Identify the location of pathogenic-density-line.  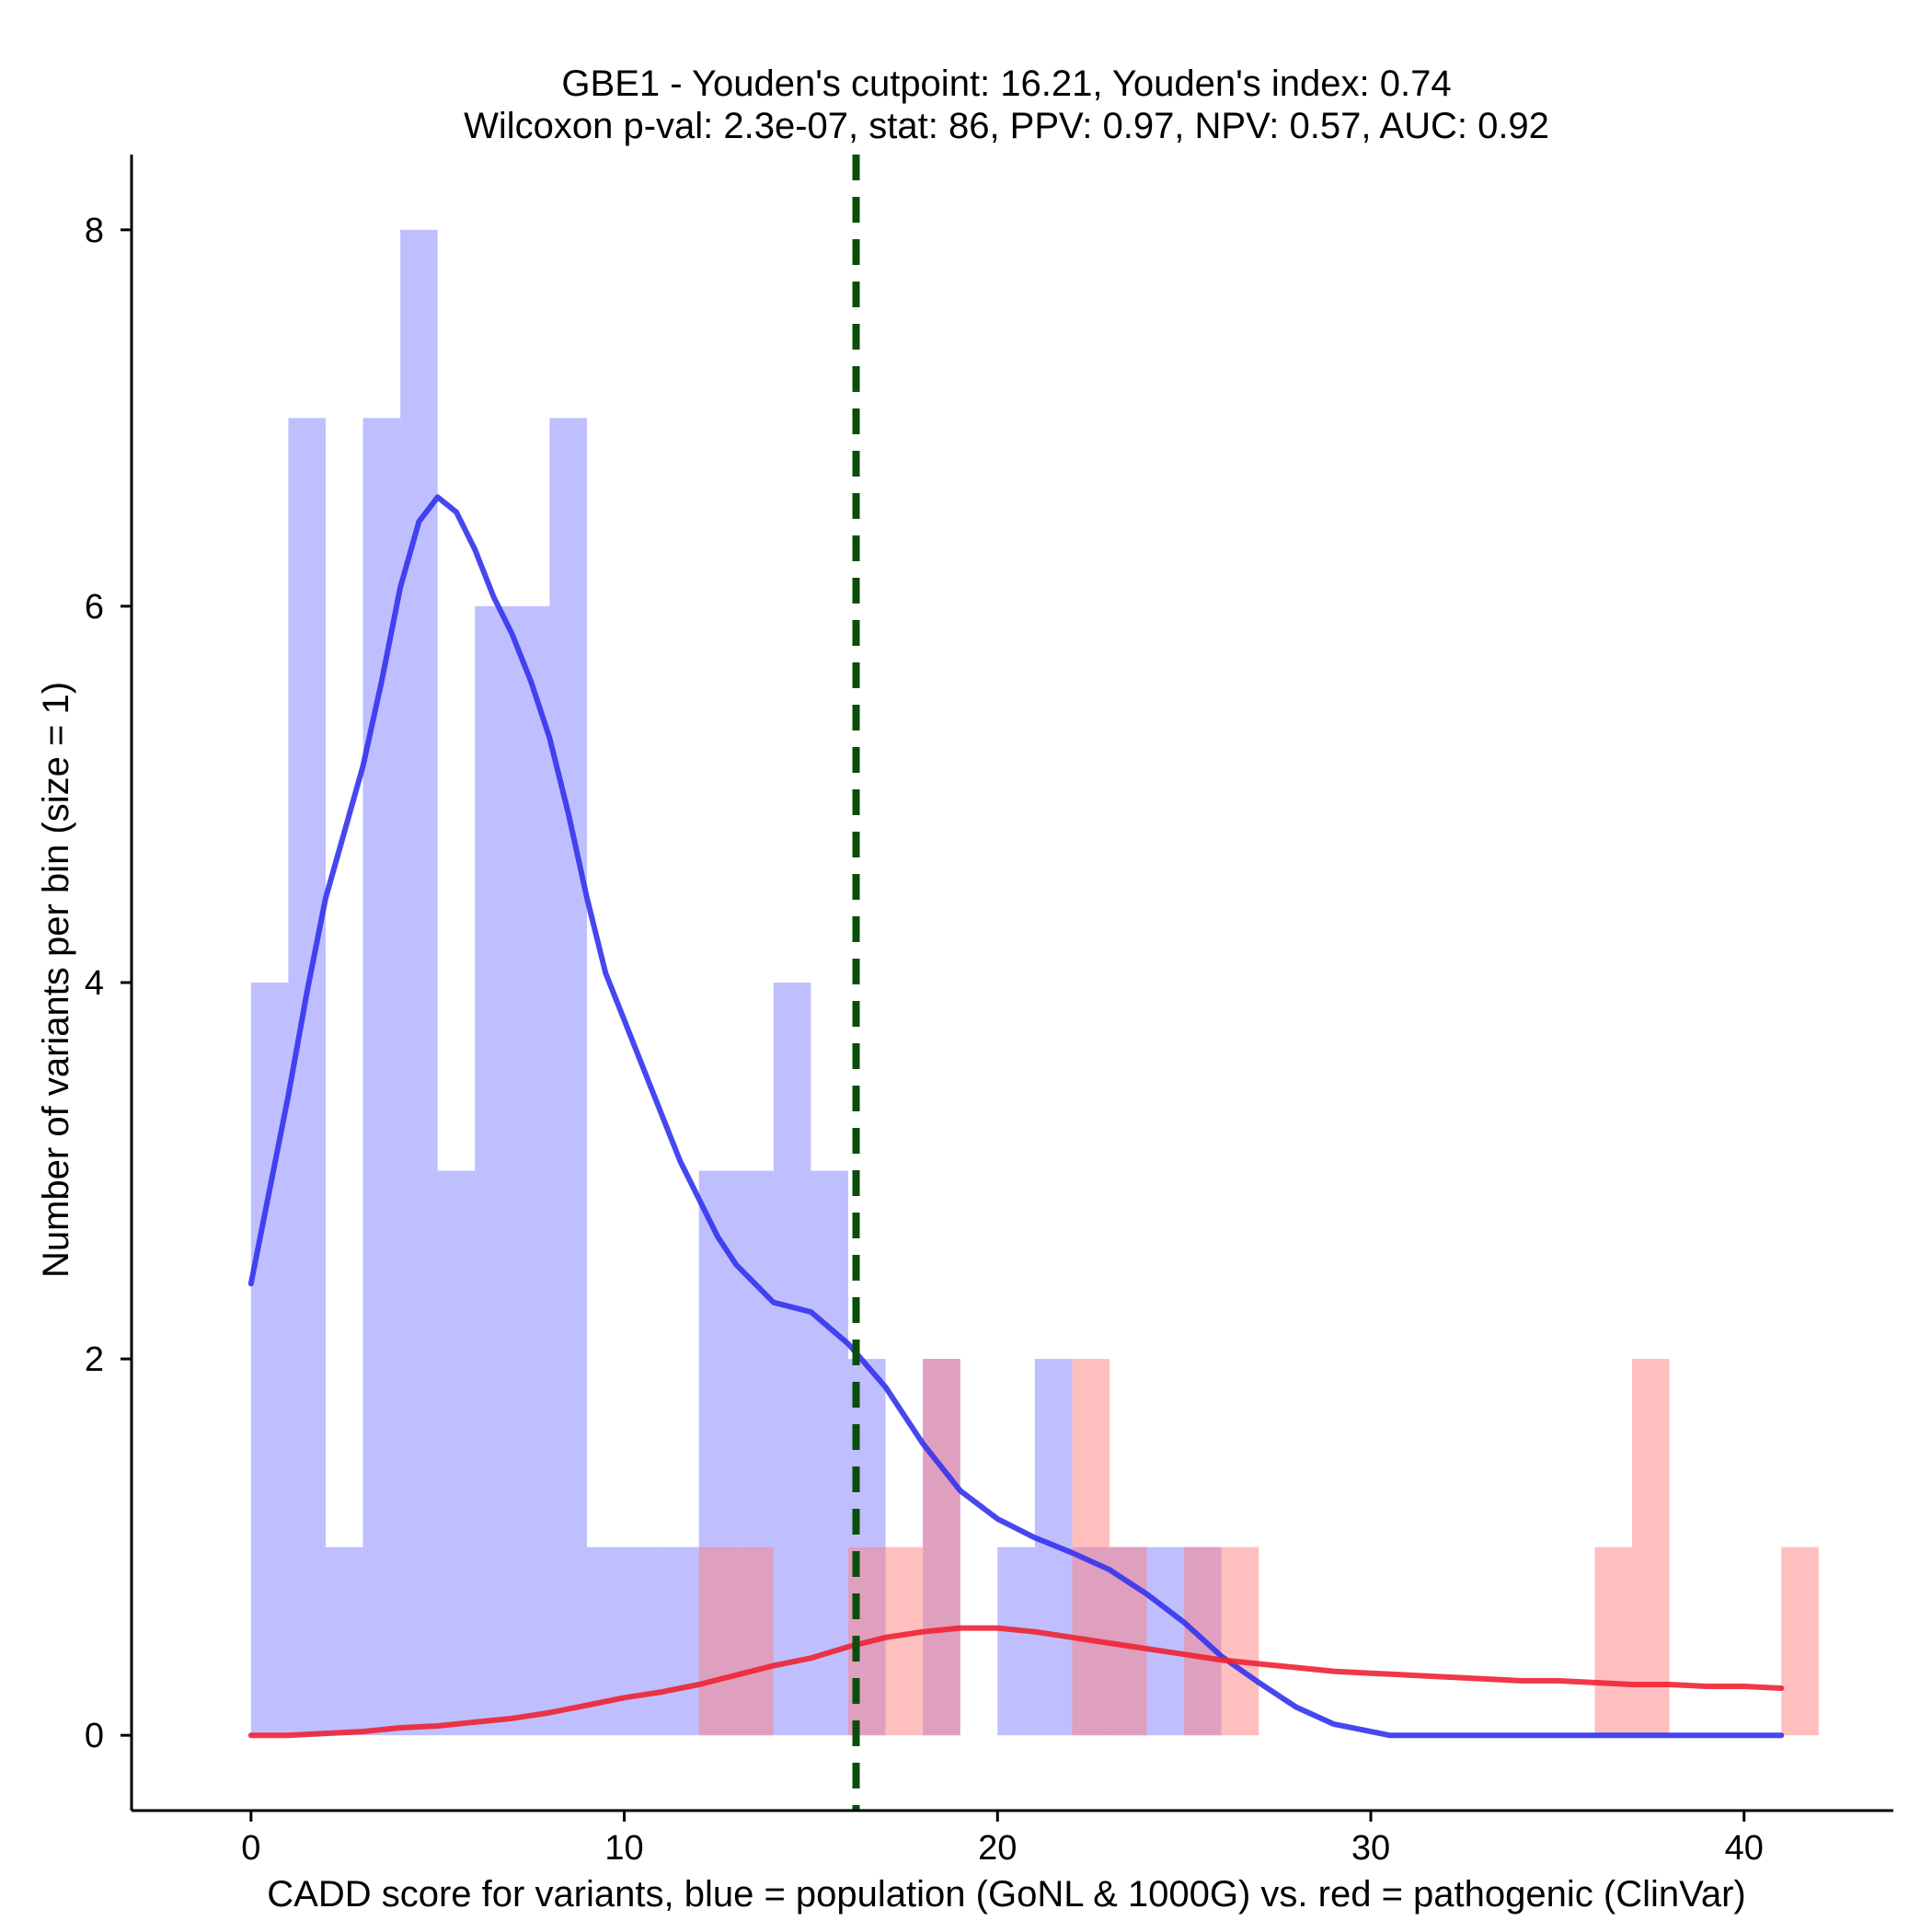
(1016, 1682).